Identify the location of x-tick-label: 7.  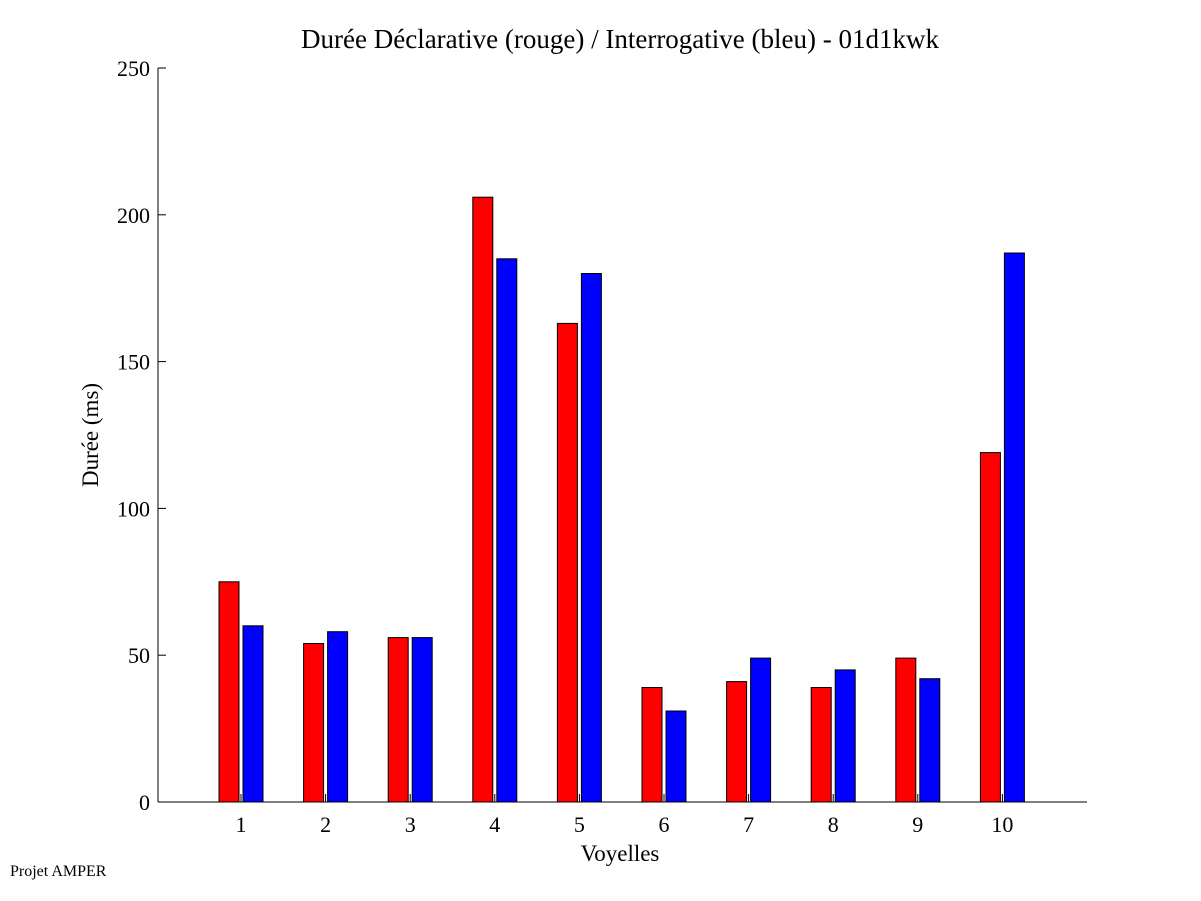
(748, 824).